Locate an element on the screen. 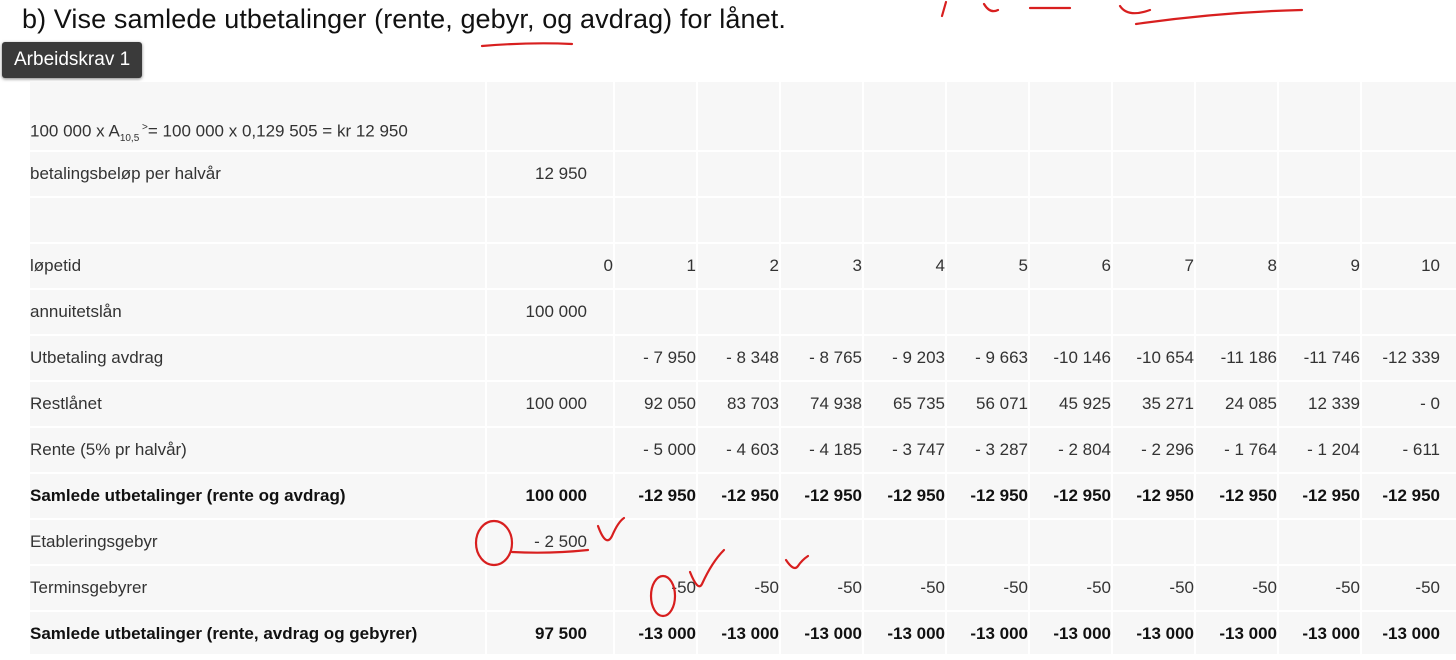  row-label: annuitetslån is located at coordinates (76, 311).